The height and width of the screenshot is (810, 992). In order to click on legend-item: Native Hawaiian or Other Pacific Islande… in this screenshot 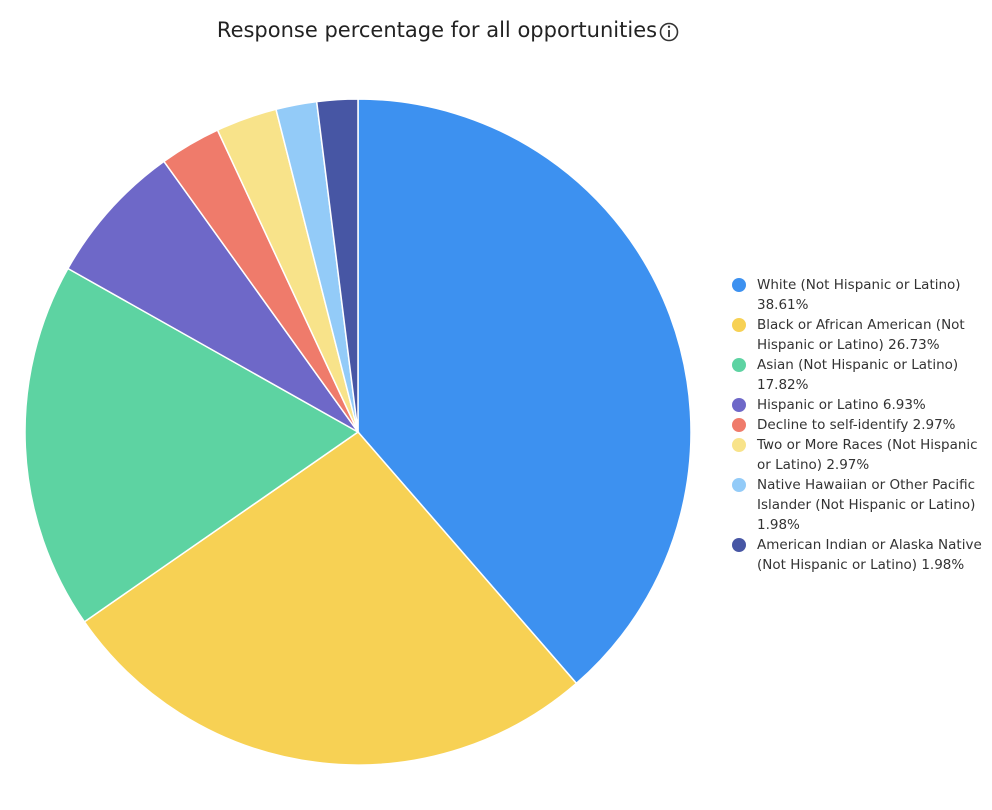, I will do `click(857, 505)`.